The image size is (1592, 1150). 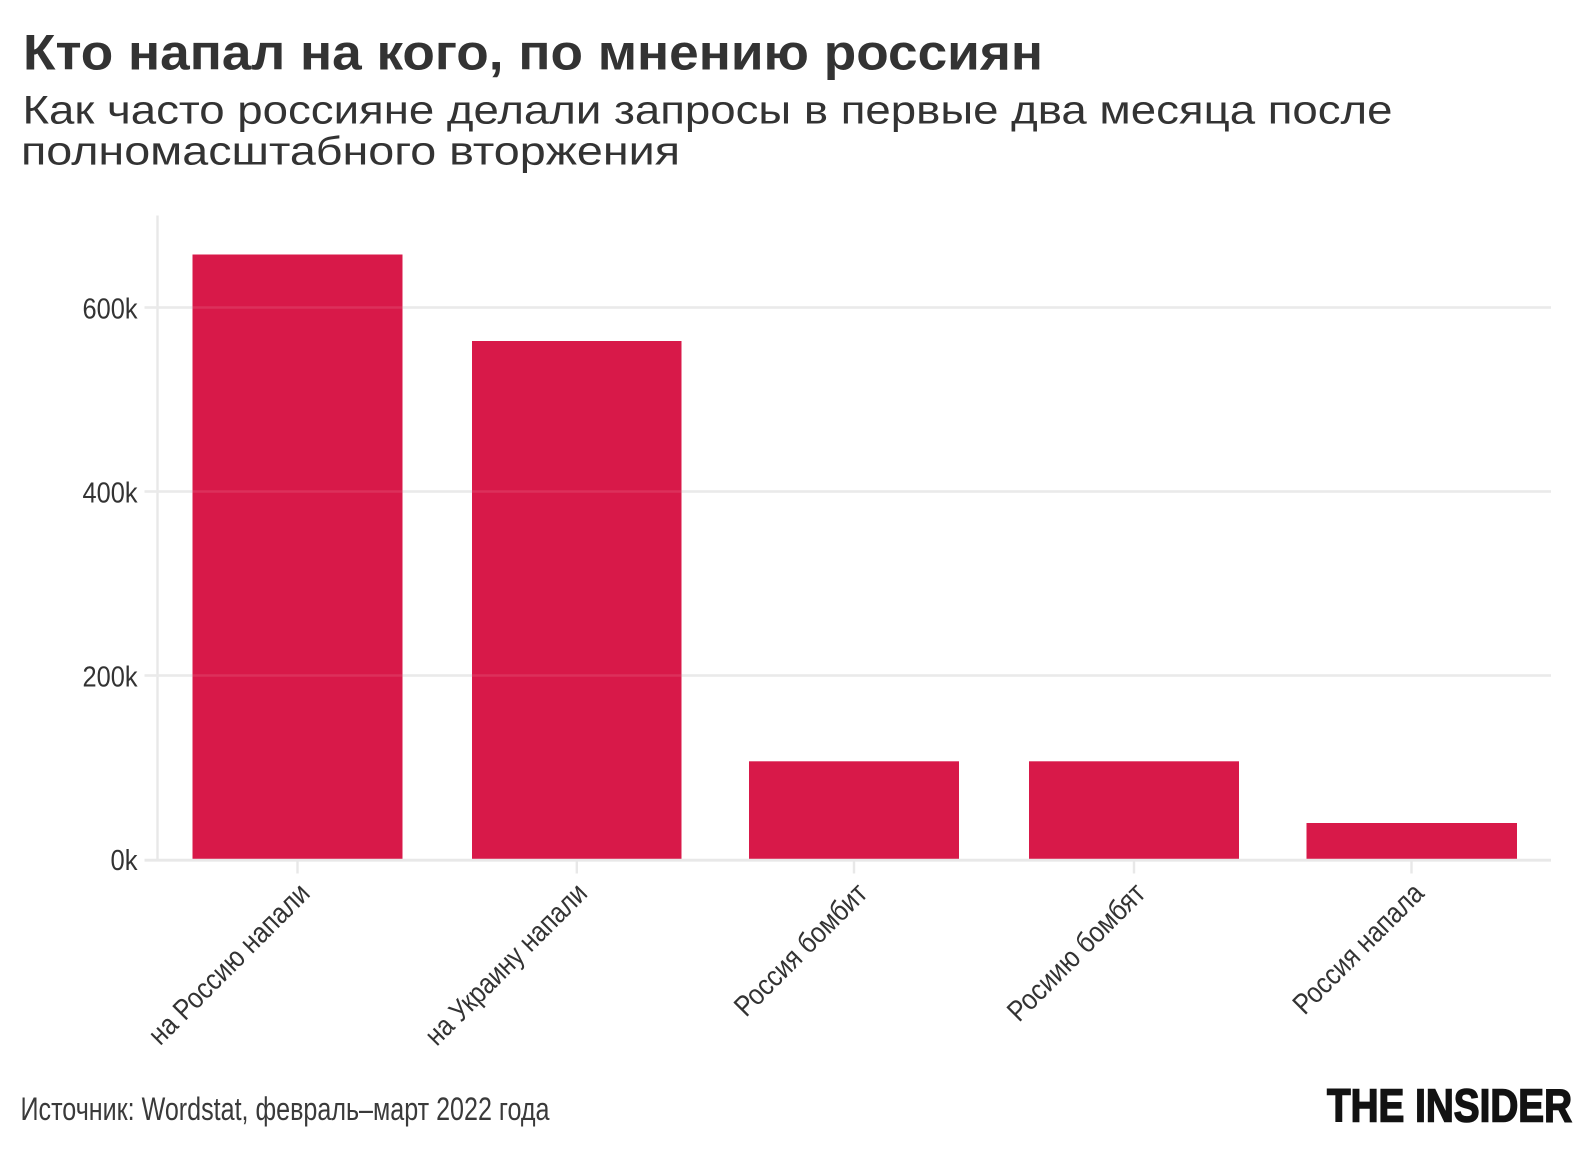 What do you see at coordinates (124, 861) in the screenshot?
I see `svg-text: 0k` at bounding box center [124, 861].